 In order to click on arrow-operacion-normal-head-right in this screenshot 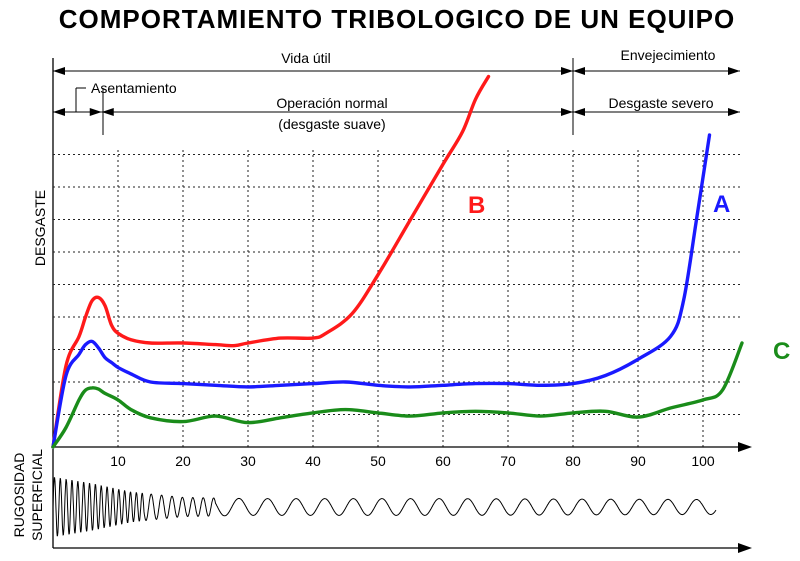, I will do `click(567, 112)`.